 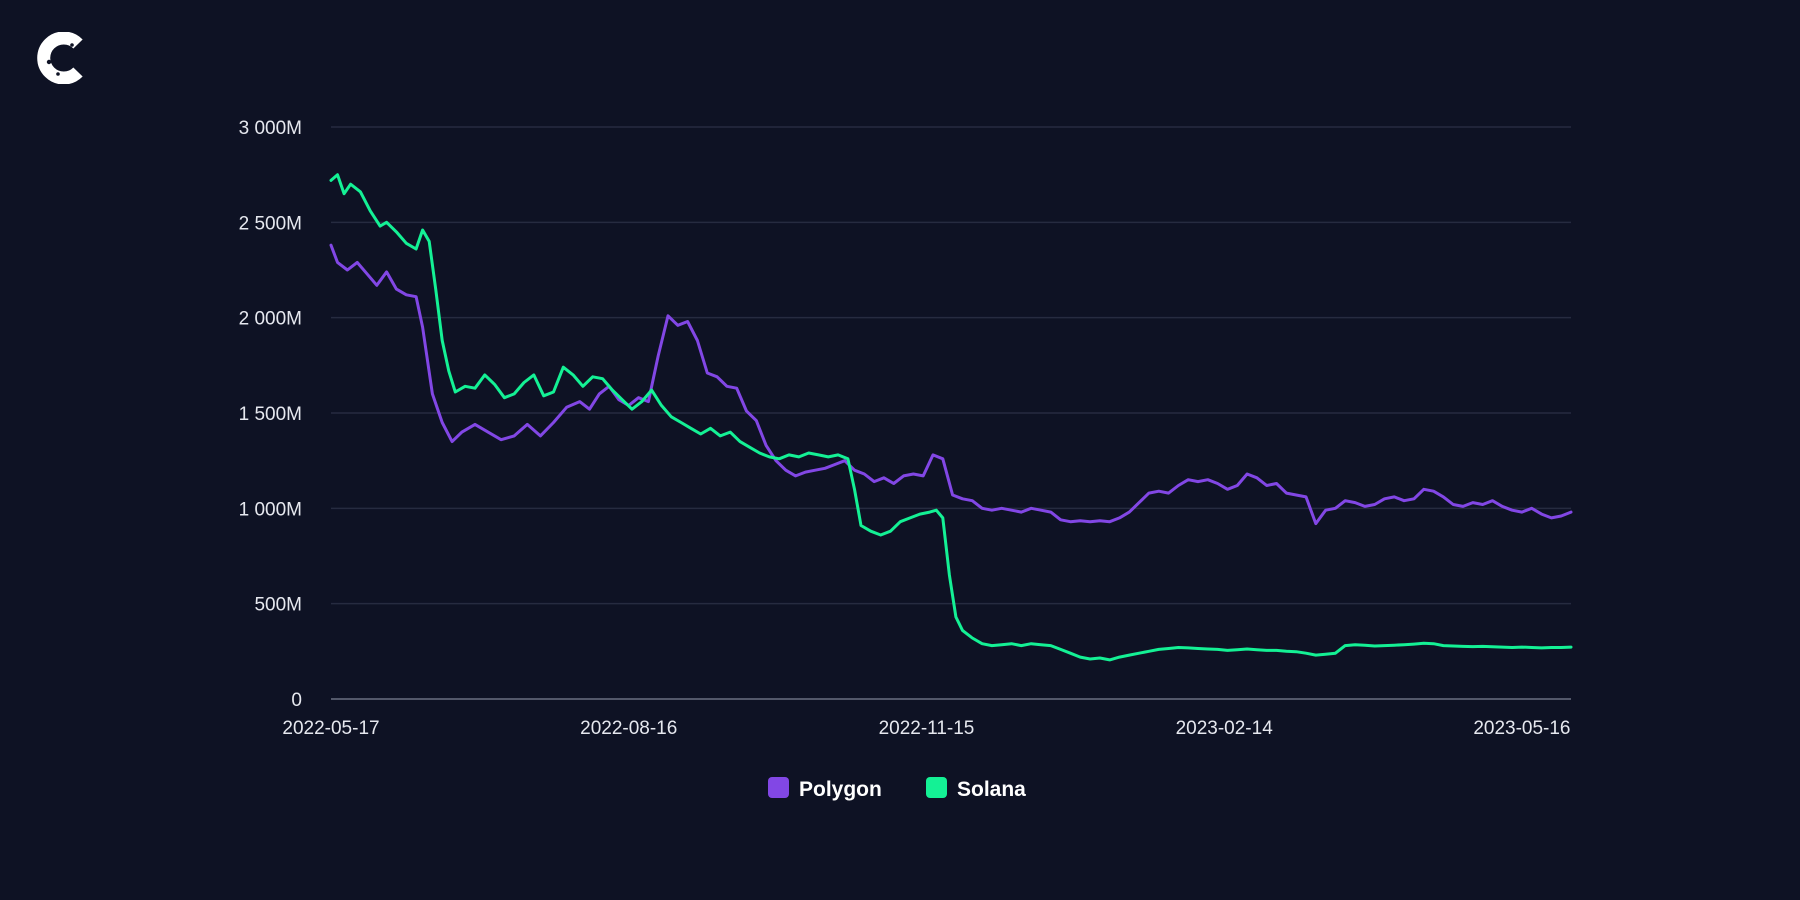 What do you see at coordinates (897, 789) in the screenshot?
I see `legend: Polygon Solana` at bounding box center [897, 789].